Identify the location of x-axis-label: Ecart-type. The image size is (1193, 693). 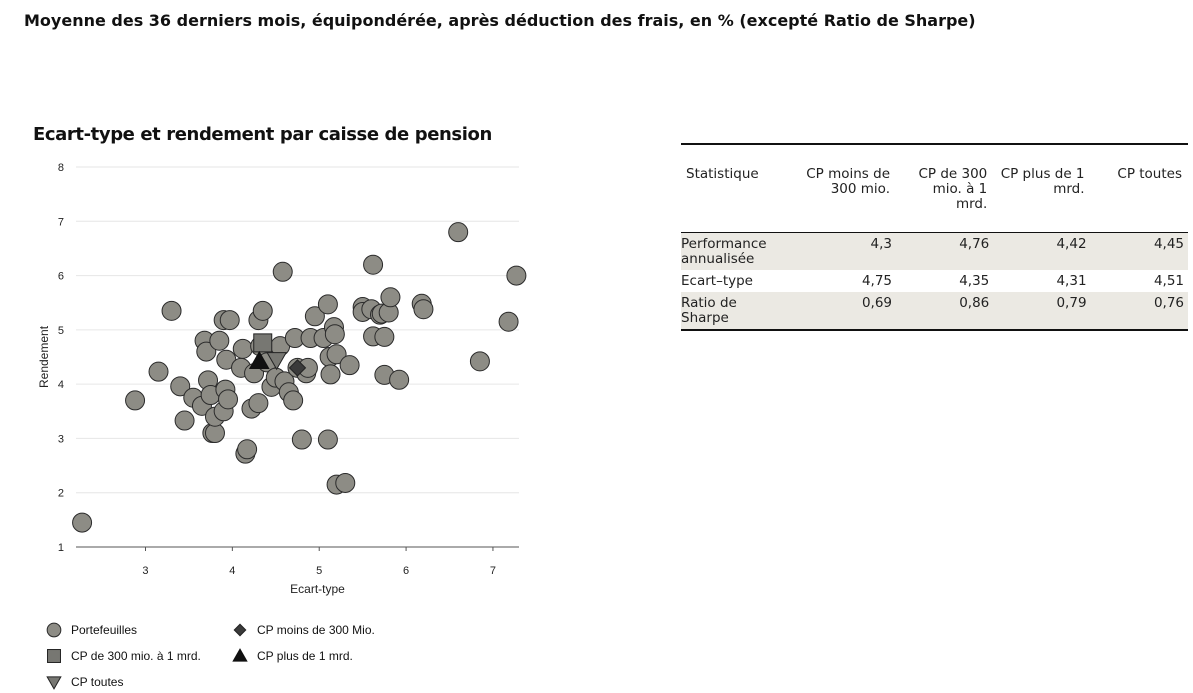
(317, 589).